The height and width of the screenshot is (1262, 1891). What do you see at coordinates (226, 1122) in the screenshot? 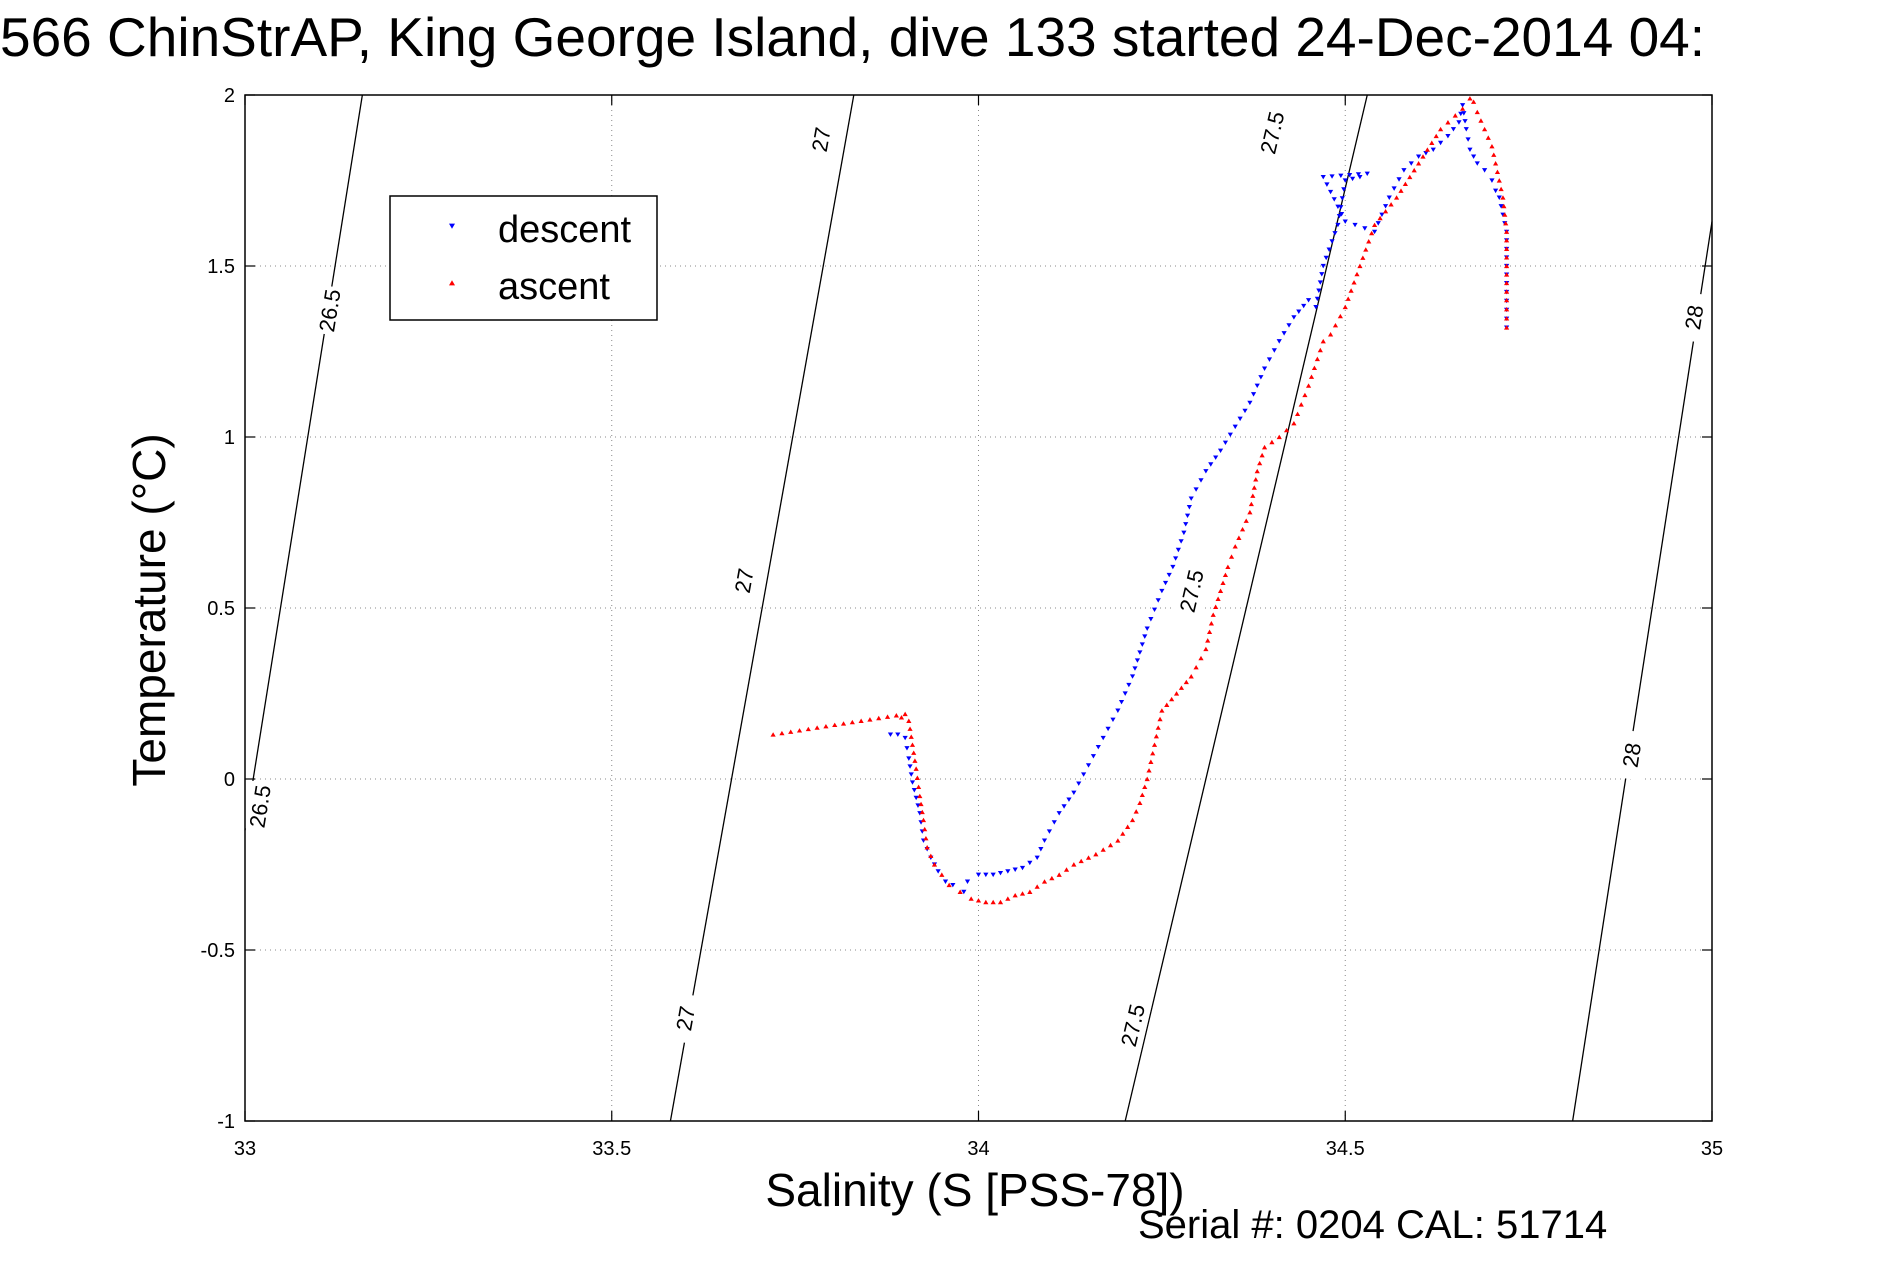
I see `y-tick-label: -1` at bounding box center [226, 1122].